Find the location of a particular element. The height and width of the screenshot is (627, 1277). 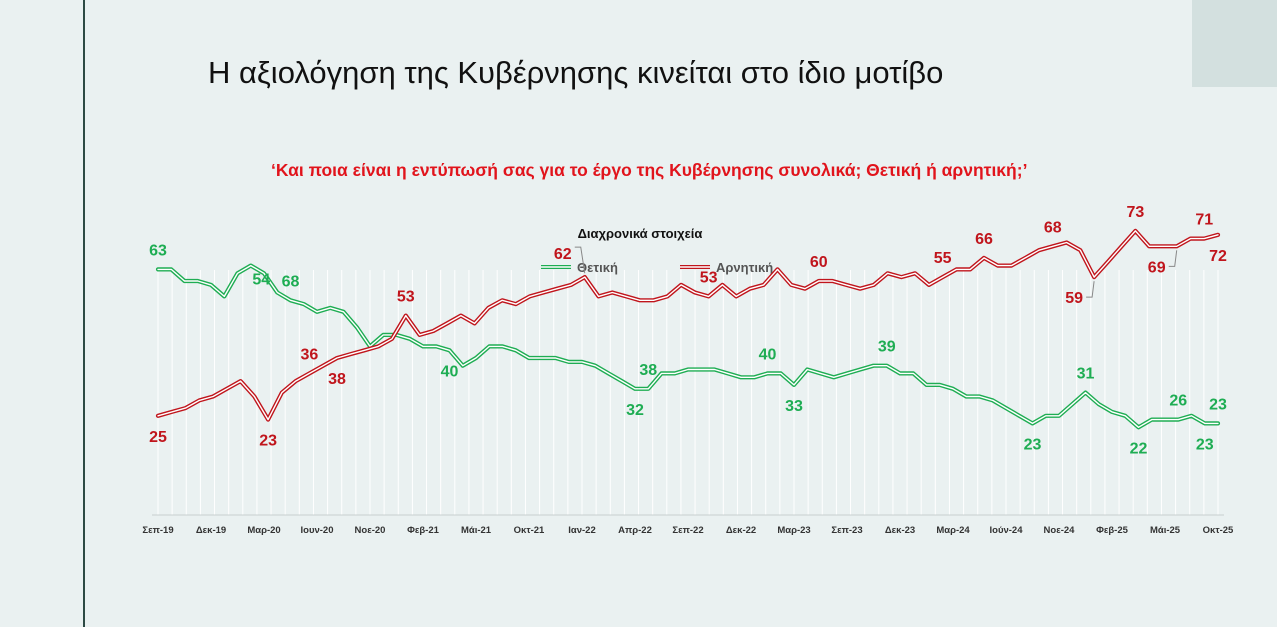

x-tick-label: Μάι-21 is located at coordinates (476, 530).